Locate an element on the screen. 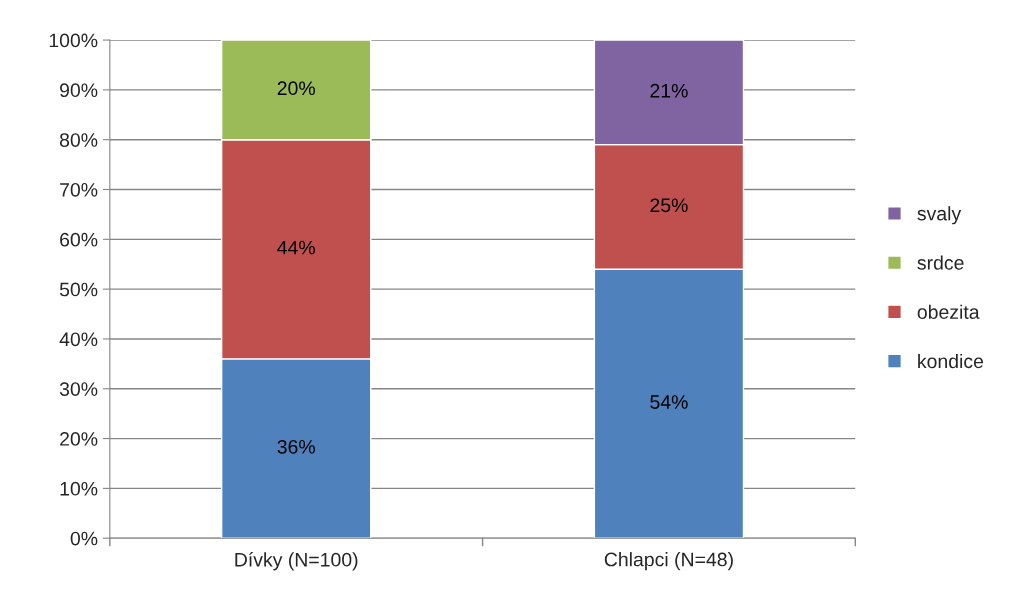 The image size is (1017, 598). legend-label: obezita is located at coordinates (948, 311).